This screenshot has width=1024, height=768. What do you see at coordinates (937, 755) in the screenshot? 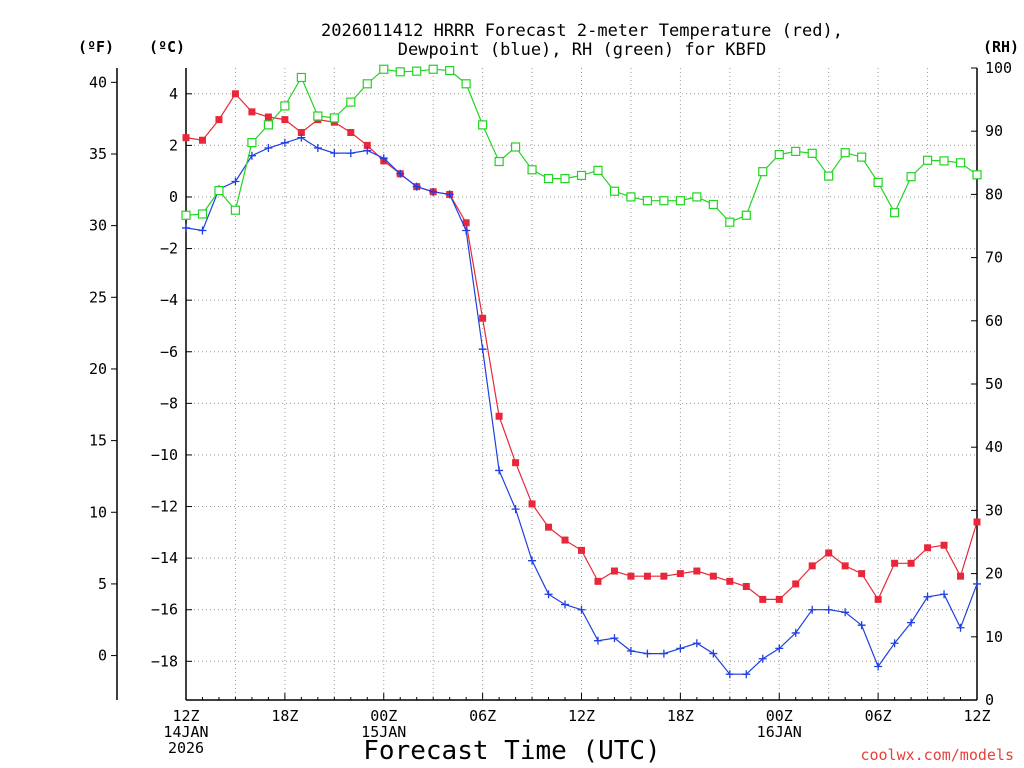
I see `source-credit: coolwx.com/models` at bounding box center [937, 755].